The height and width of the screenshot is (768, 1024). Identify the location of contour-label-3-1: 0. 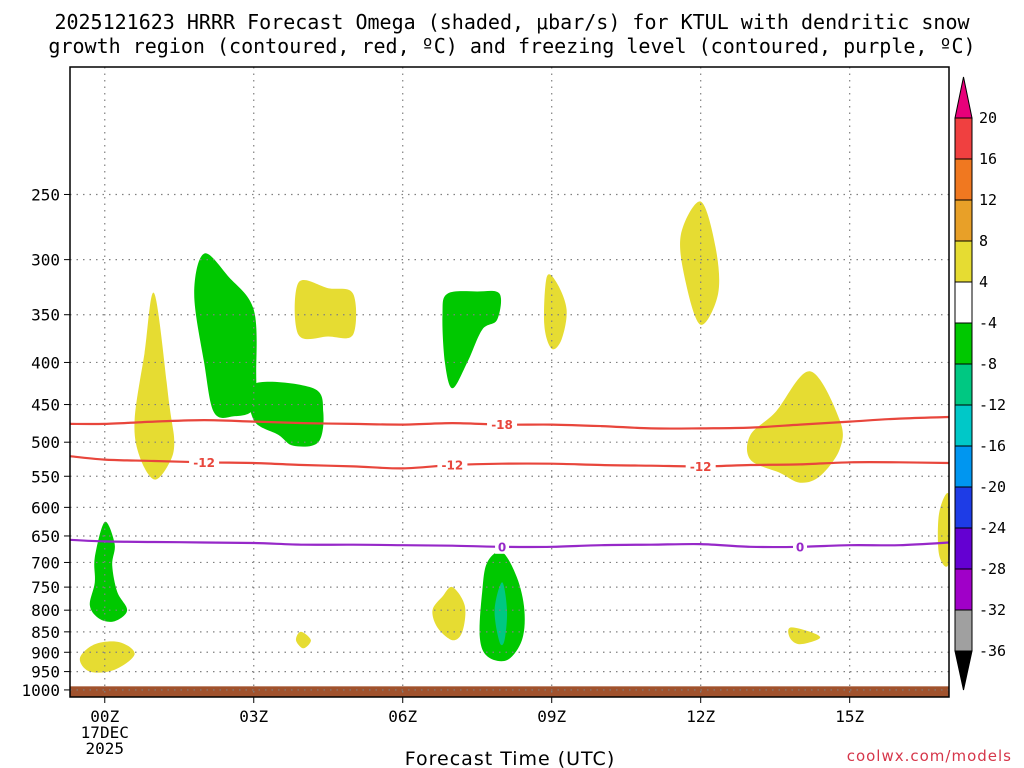
(502, 547).